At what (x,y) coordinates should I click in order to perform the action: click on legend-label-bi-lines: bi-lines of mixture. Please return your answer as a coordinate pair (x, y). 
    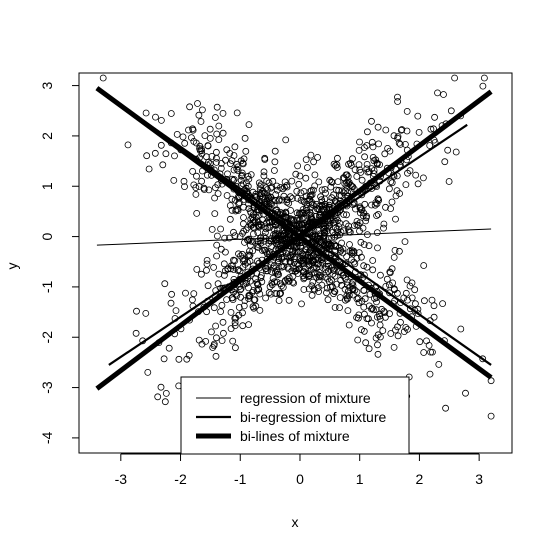
    Looking at the image, I should click on (295, 436).